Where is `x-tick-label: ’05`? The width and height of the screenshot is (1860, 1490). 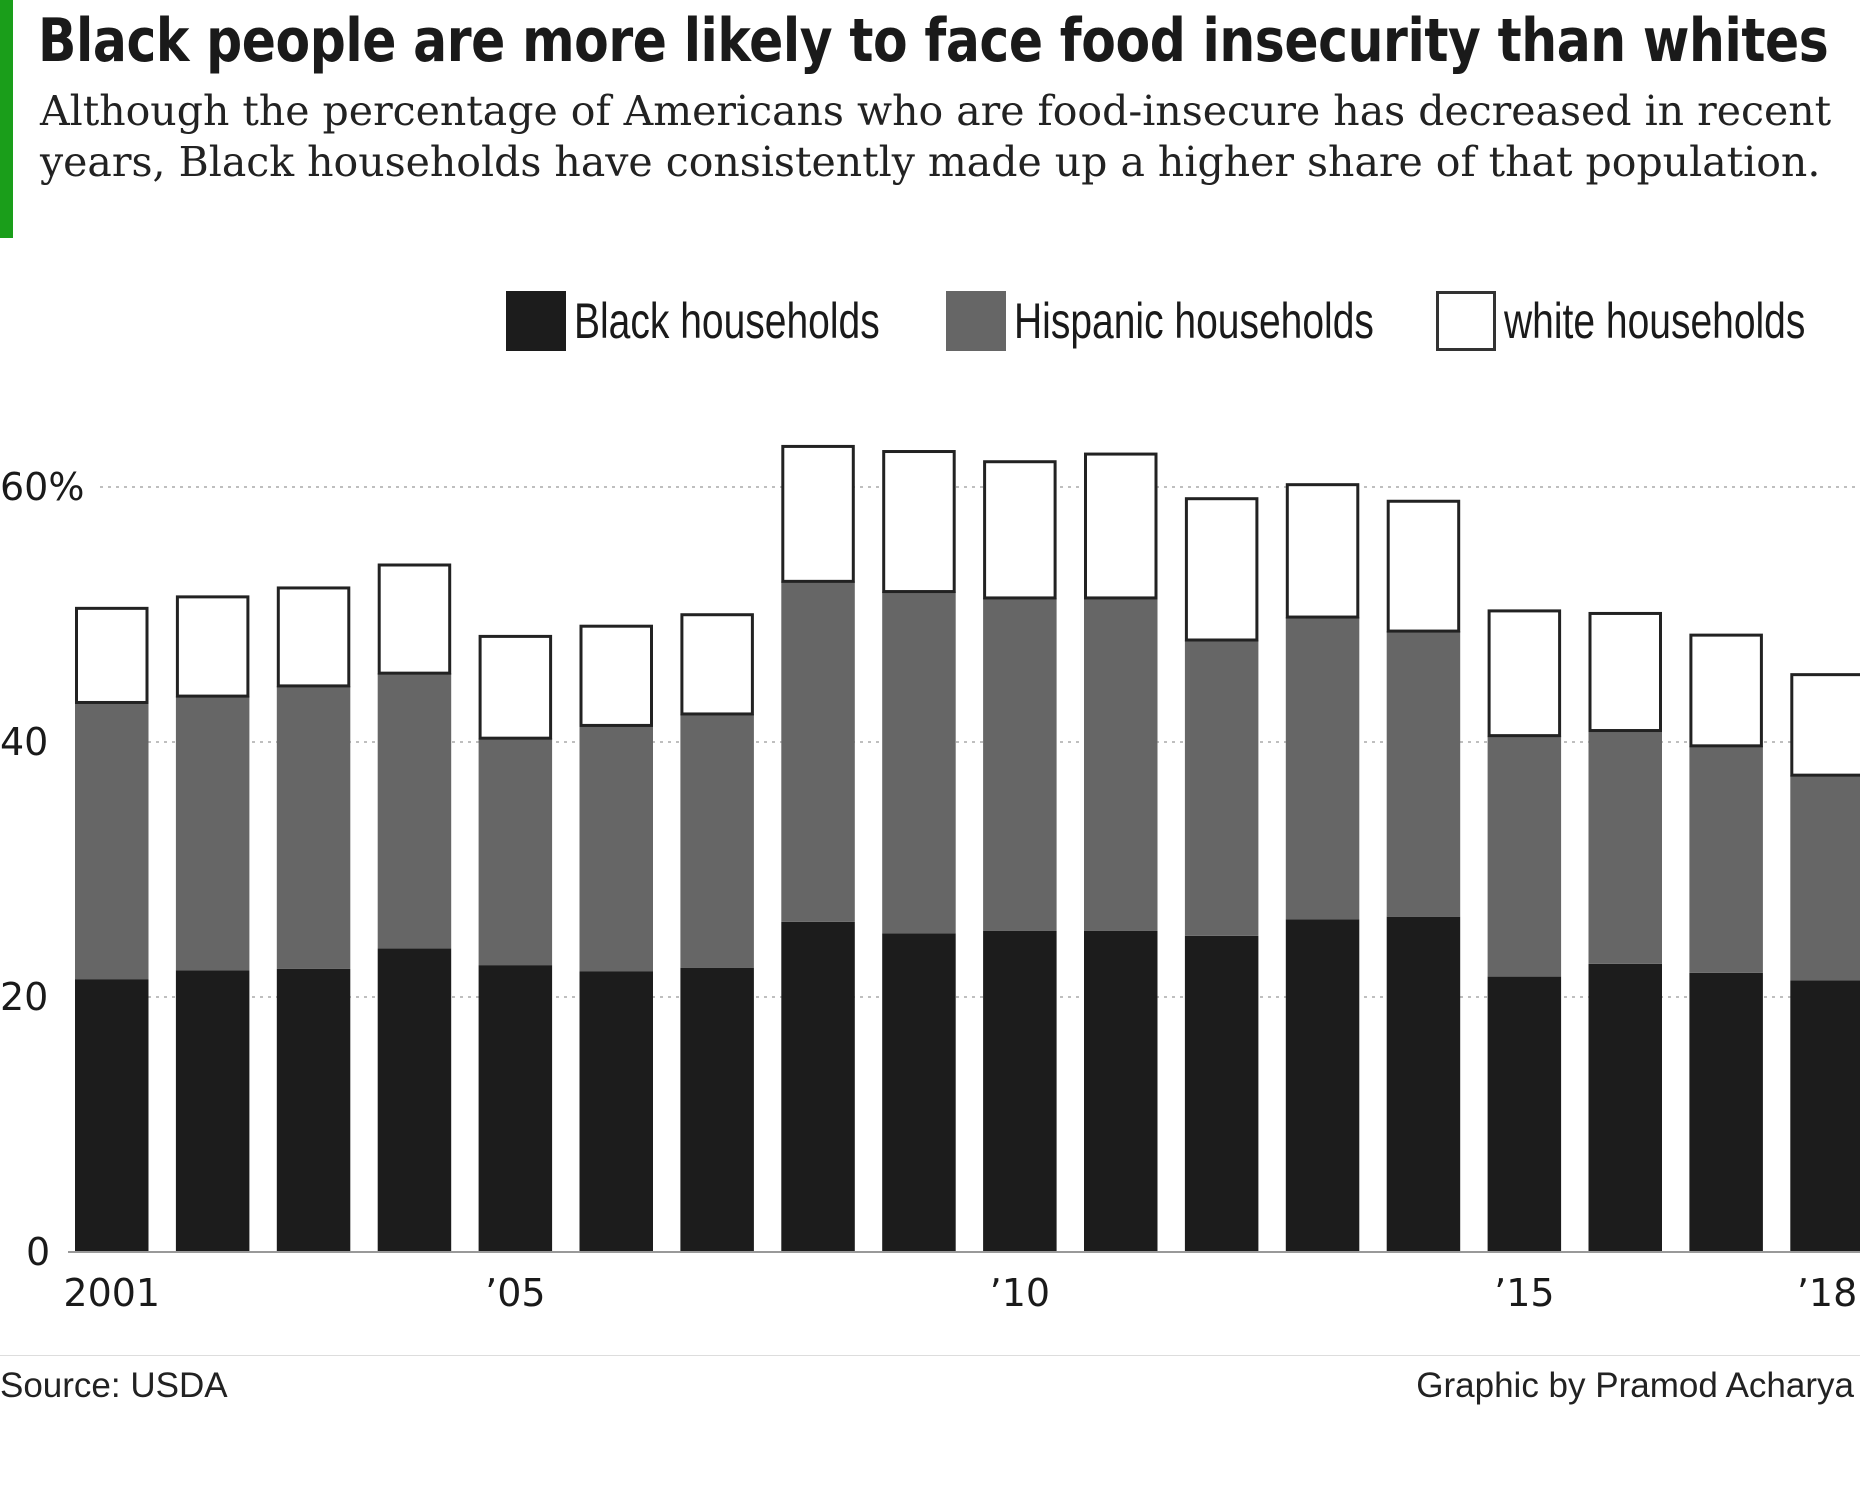 x-tick-label: ’05 is located at coordinates (515, 1293).